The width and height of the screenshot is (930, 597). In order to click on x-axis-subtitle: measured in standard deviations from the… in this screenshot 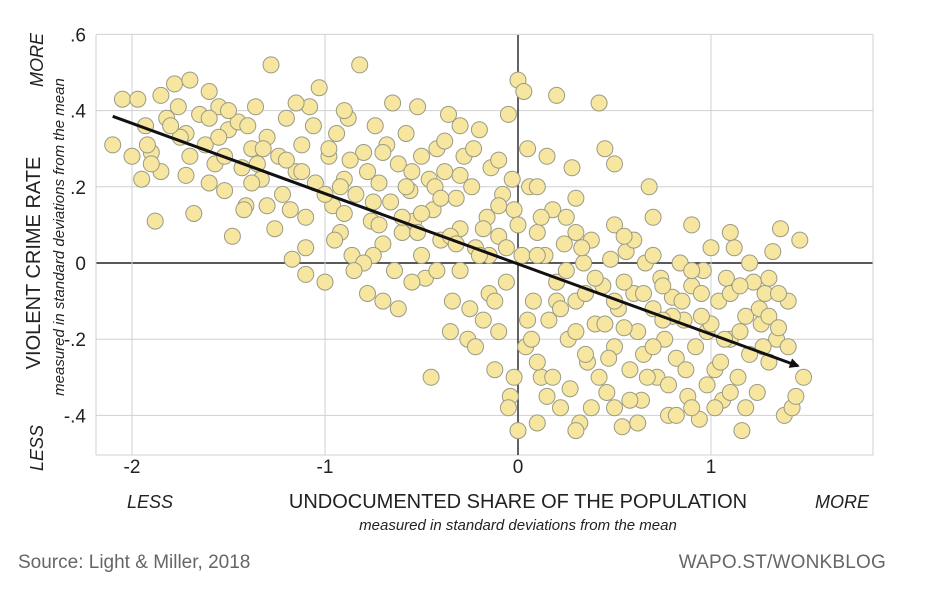, I will do `click(518, 525)`.